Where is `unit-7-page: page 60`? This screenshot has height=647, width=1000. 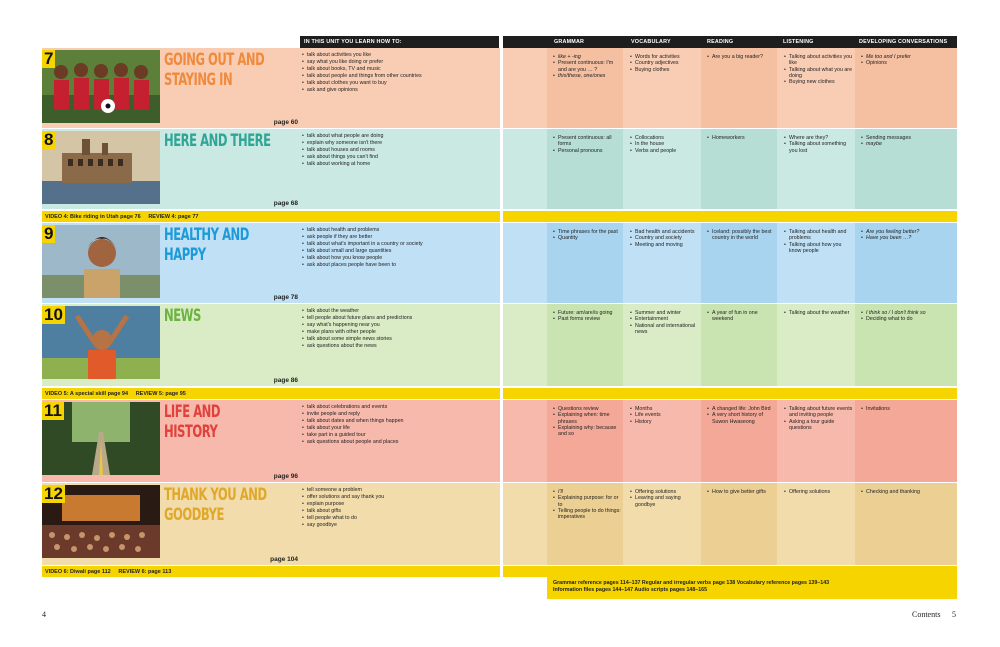 unit-7-page: page 60 is located at coordinates (285, 122).